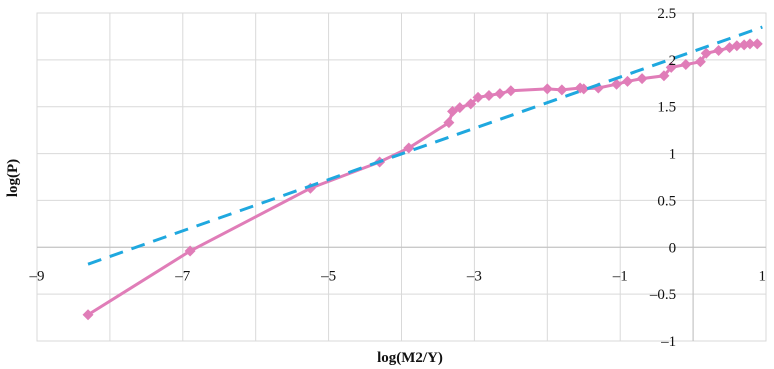 This screenshot has width=774, height=369. What do you see at coordinates (328, 276) in the screenshot?
I see `x-tick-label: –5` at bounding box center [328, 276].